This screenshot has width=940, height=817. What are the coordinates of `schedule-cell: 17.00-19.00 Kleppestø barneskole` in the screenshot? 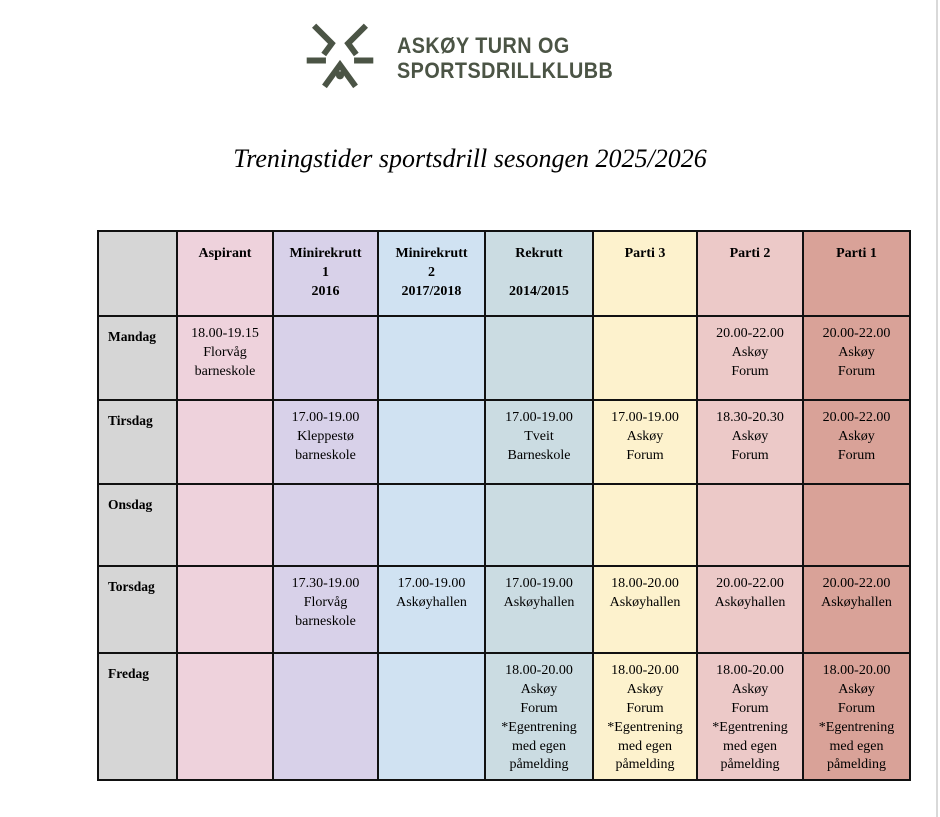 It's located at (325, 442).